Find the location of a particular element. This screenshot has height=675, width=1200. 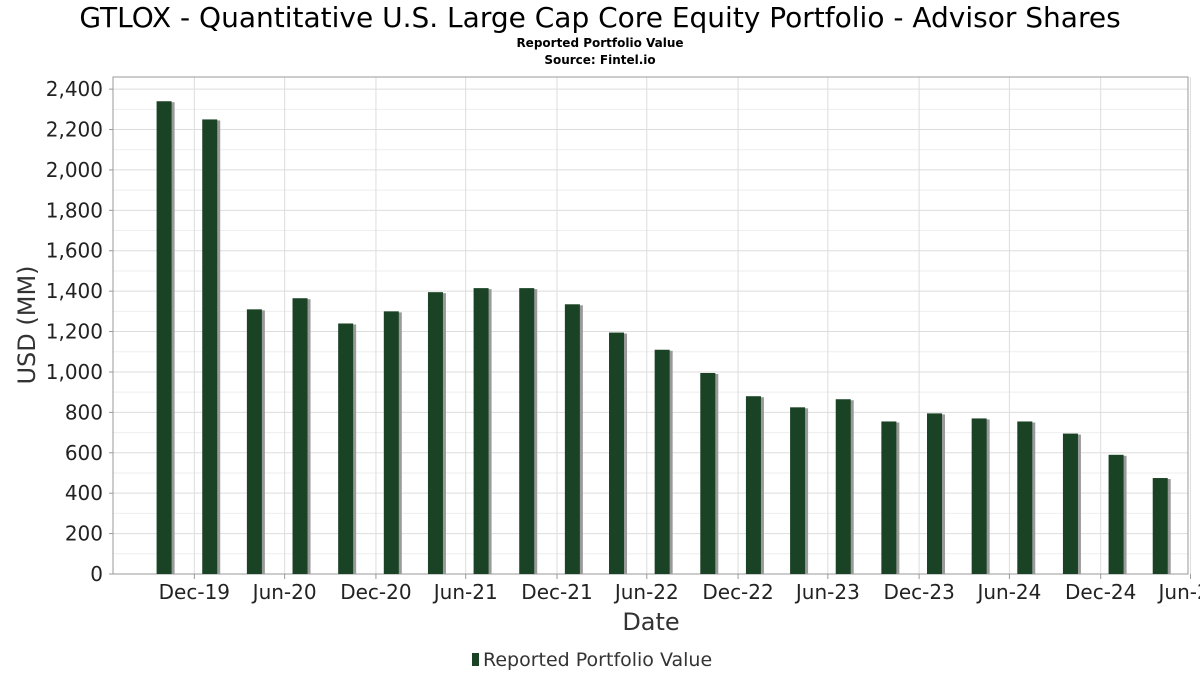

y-tick-label: 1,800 is located at coordinates (74, 210).